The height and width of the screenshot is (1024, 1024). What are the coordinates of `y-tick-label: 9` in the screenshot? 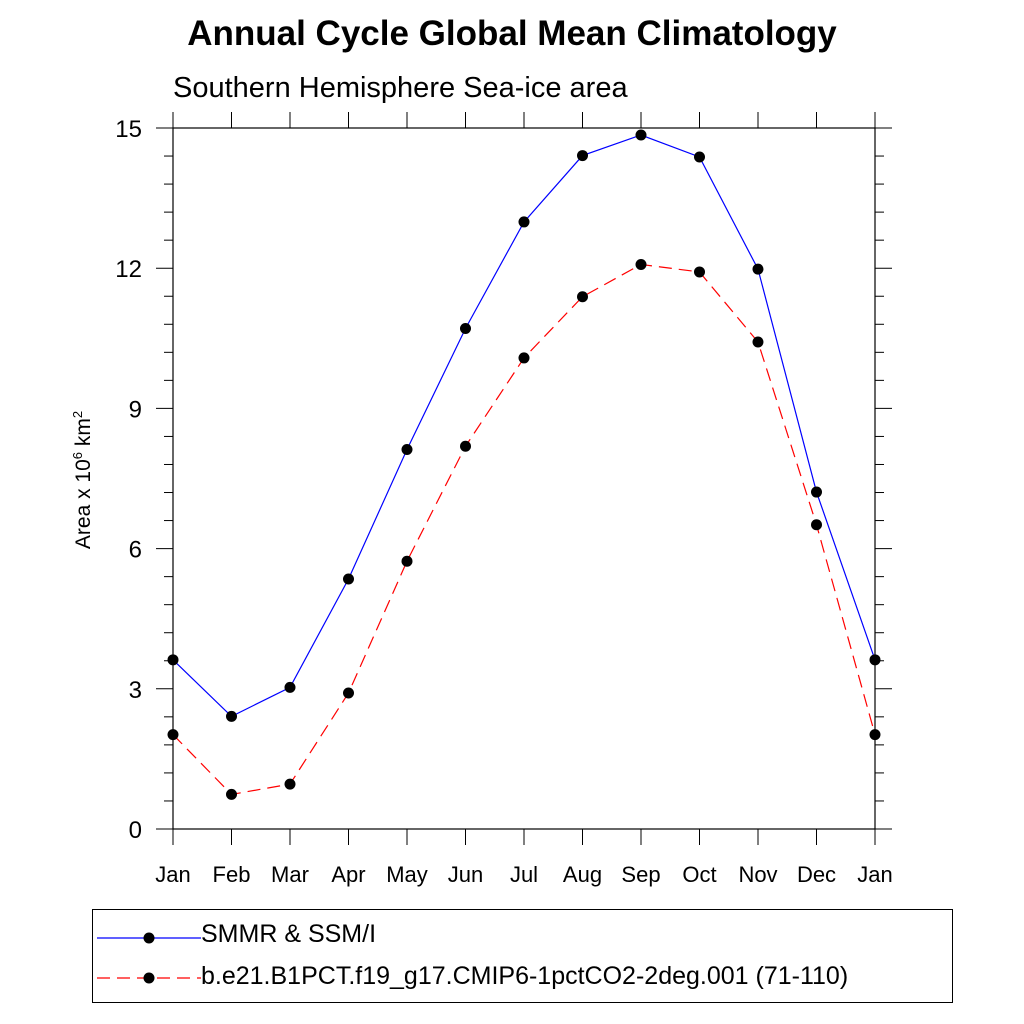 It's located at (135, 409).